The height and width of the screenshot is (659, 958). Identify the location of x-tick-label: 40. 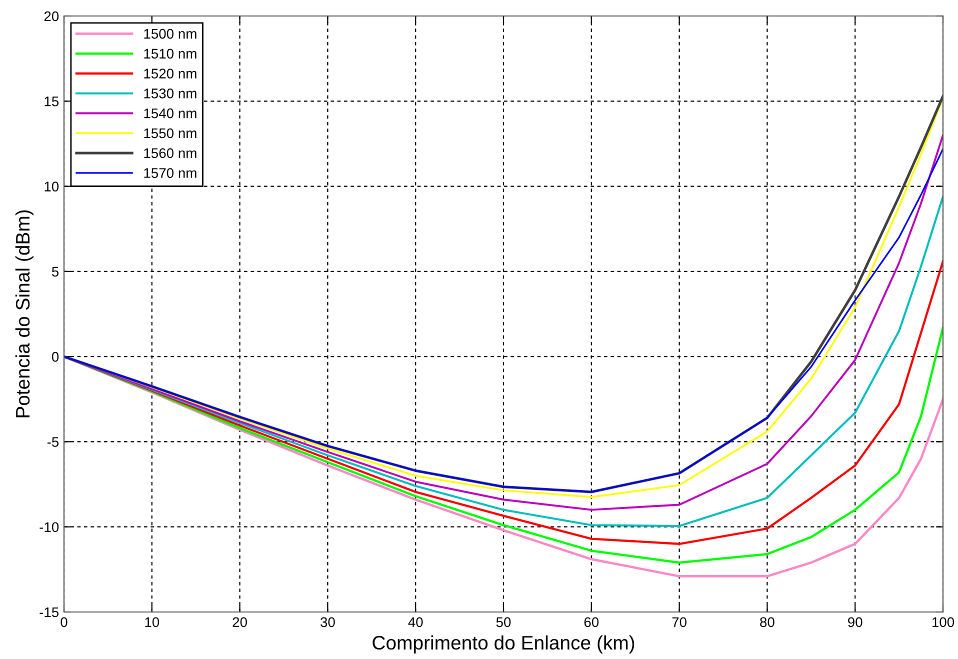
(415, 622).